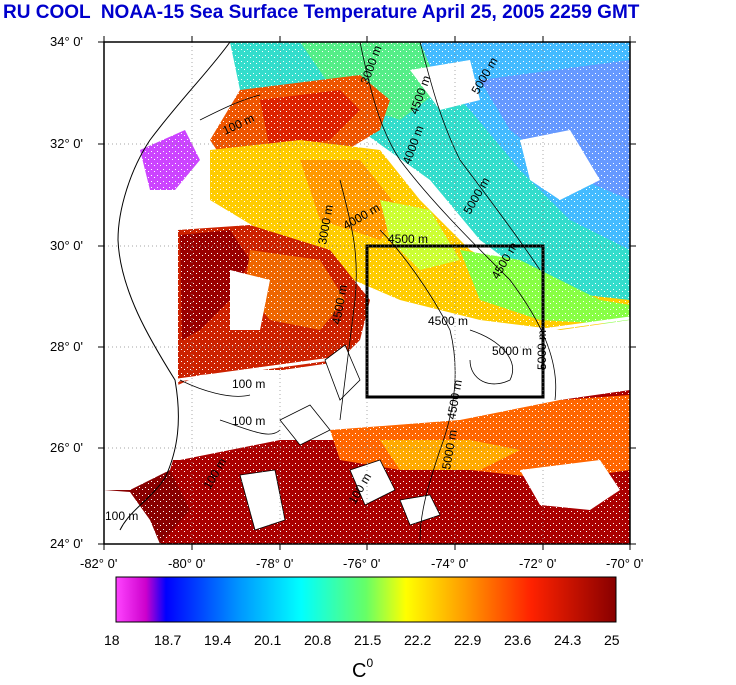 The image size is (736, 685). I want to click on lat-label: 28° 0', so click(66, 346).